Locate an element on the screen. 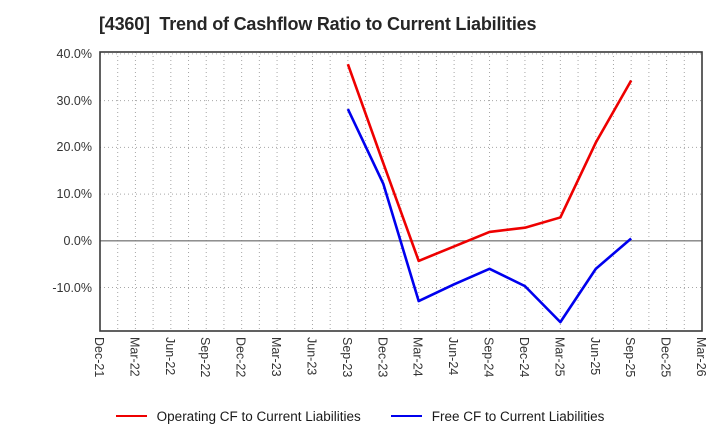 Image resolution: width=720 pixels, height=440 pixels. legend-item-operating: Operating CF to Current Liabilities is located at coordinates (238, 416).